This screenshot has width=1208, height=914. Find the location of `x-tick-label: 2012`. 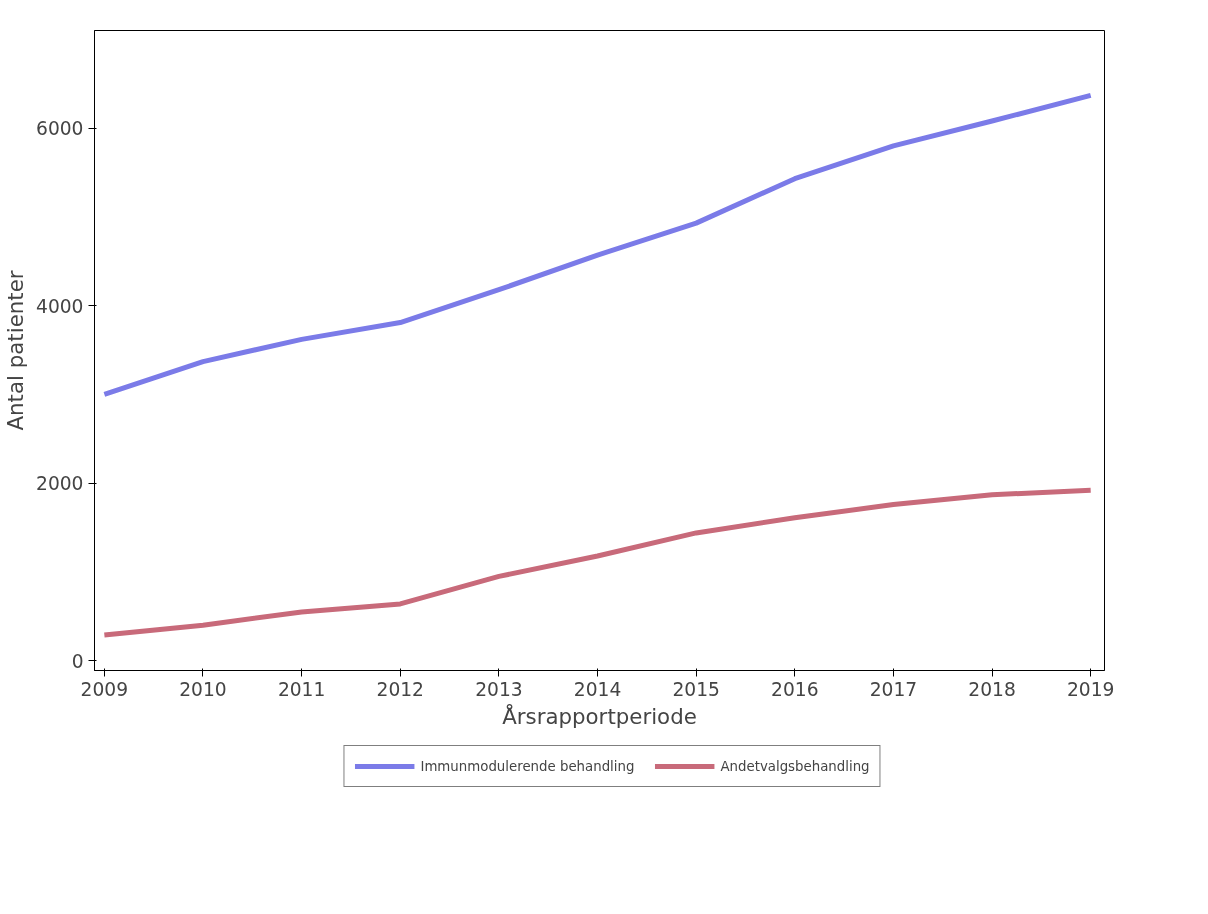

x-tick-label: 2012 is located at coordinates (400, 689).